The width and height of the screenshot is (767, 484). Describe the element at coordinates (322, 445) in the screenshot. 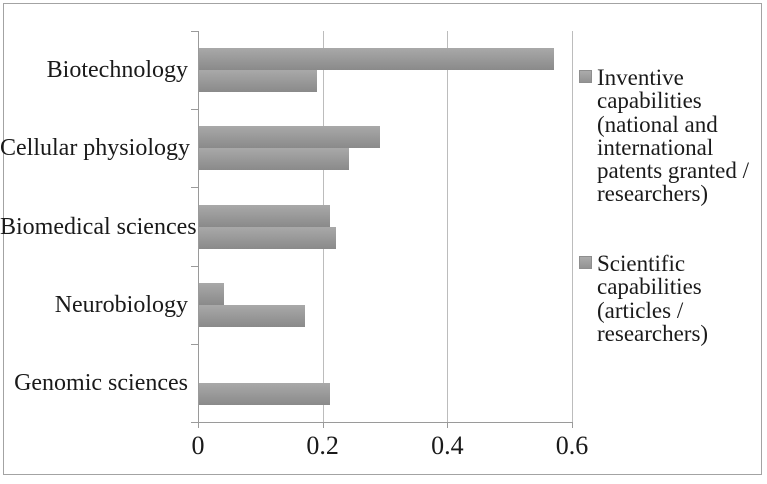

I see `x-tick-label-0.2: 0.2` at that location.